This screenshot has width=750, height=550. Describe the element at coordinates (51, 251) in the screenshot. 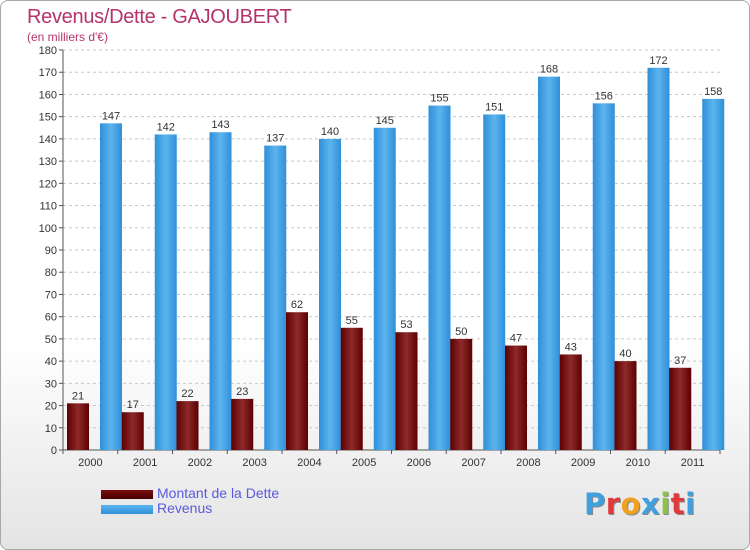

I see `y-tick-label: 90` at that location.